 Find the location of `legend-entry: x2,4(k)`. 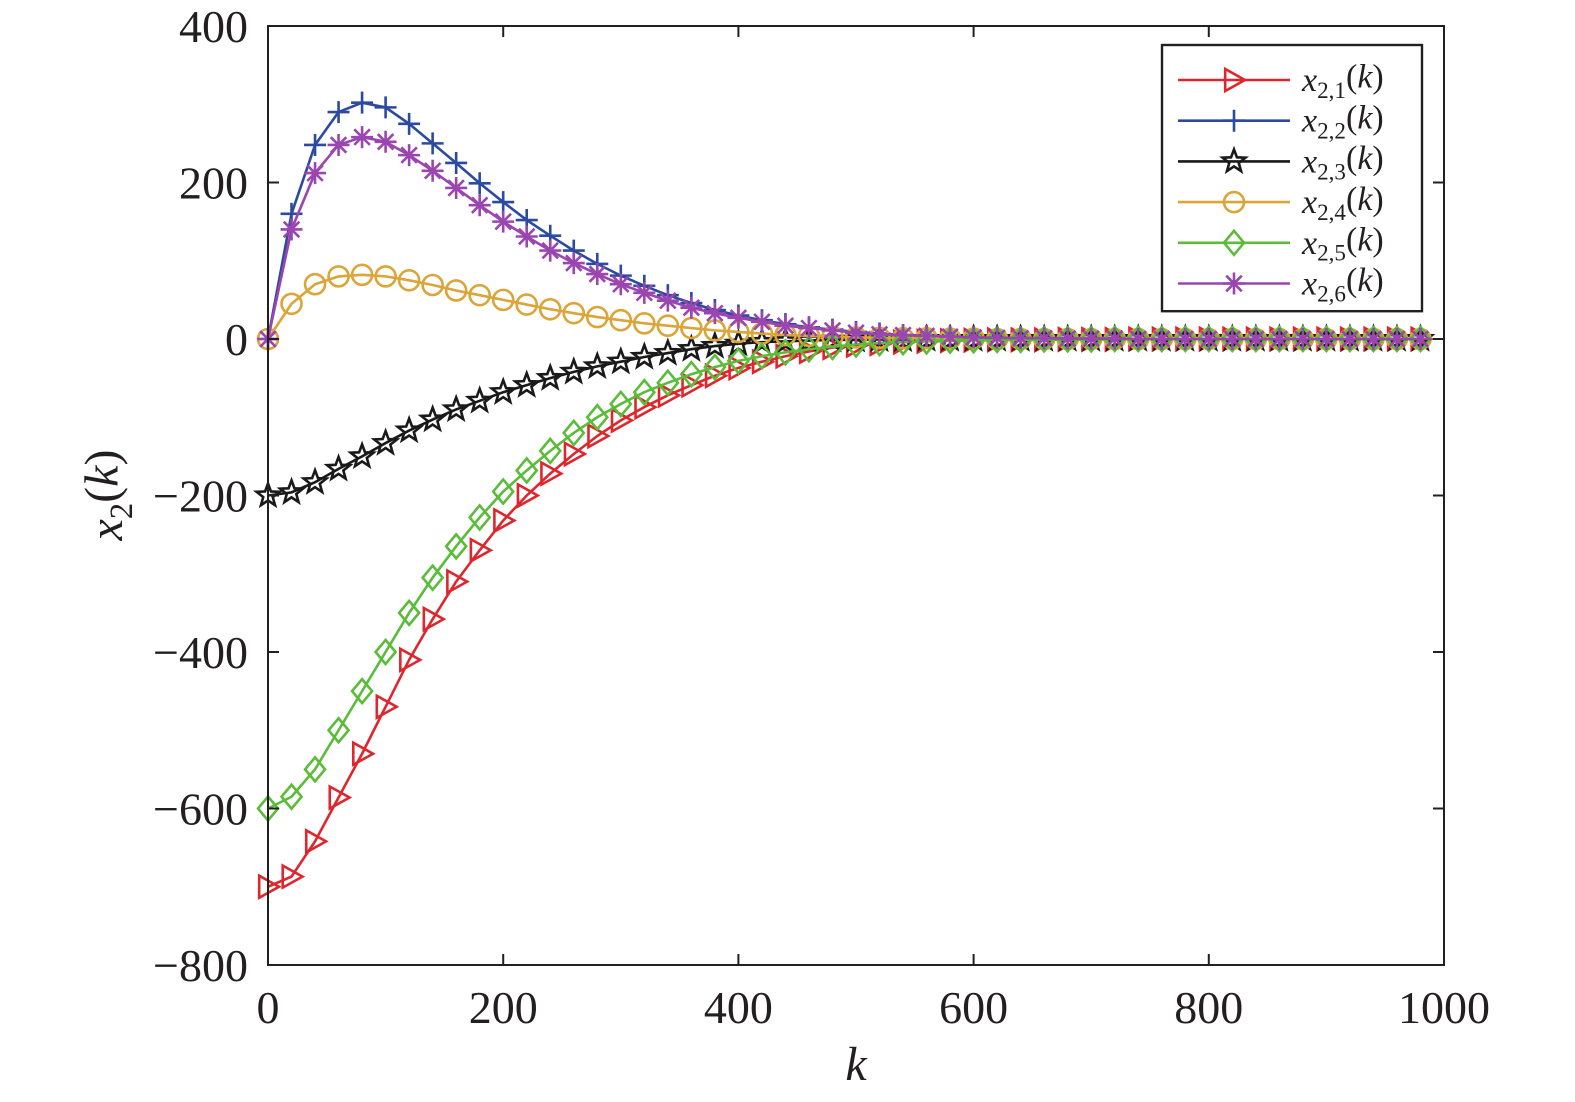

legend-entry: x2,4(k) is located at coordinates (1281, 203).